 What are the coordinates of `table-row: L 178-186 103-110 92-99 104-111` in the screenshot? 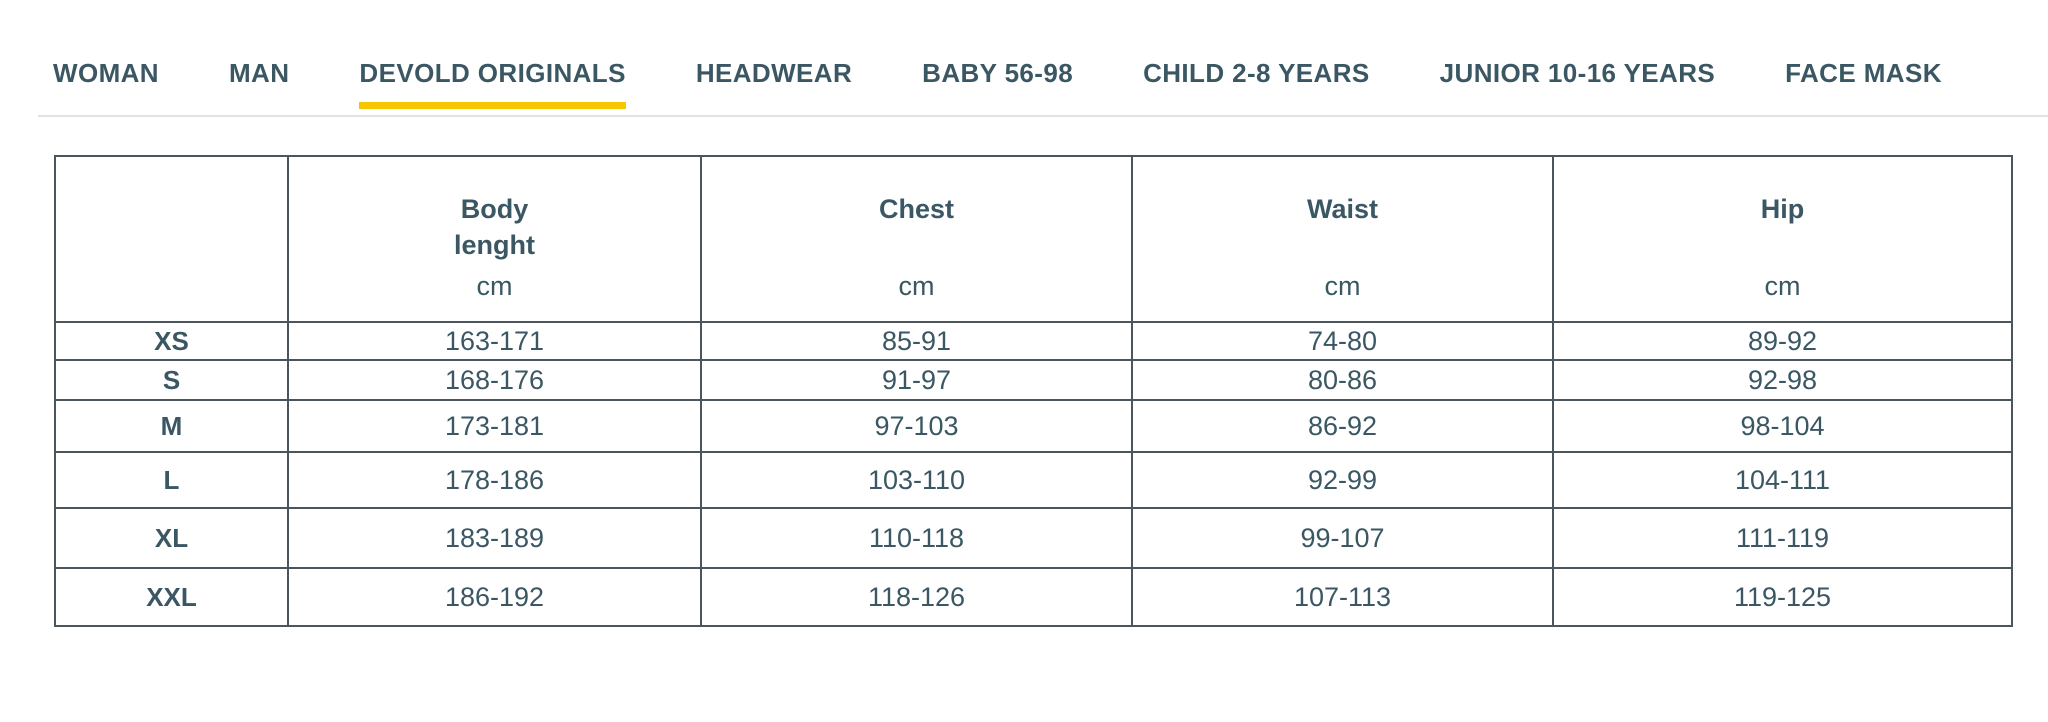 It's located at (1033, 480).